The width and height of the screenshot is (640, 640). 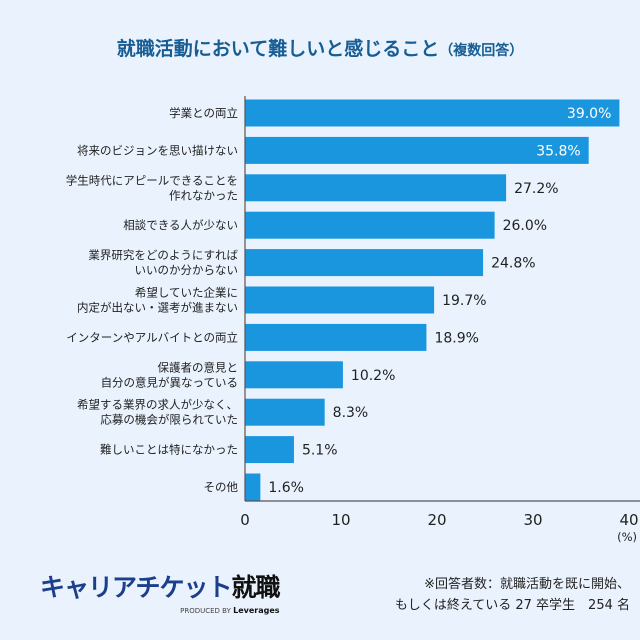 What do you see at coordinates (256, 587) in the screenshot?
I see `logo-text-bold: 就職` at bounding box center [256, 587].